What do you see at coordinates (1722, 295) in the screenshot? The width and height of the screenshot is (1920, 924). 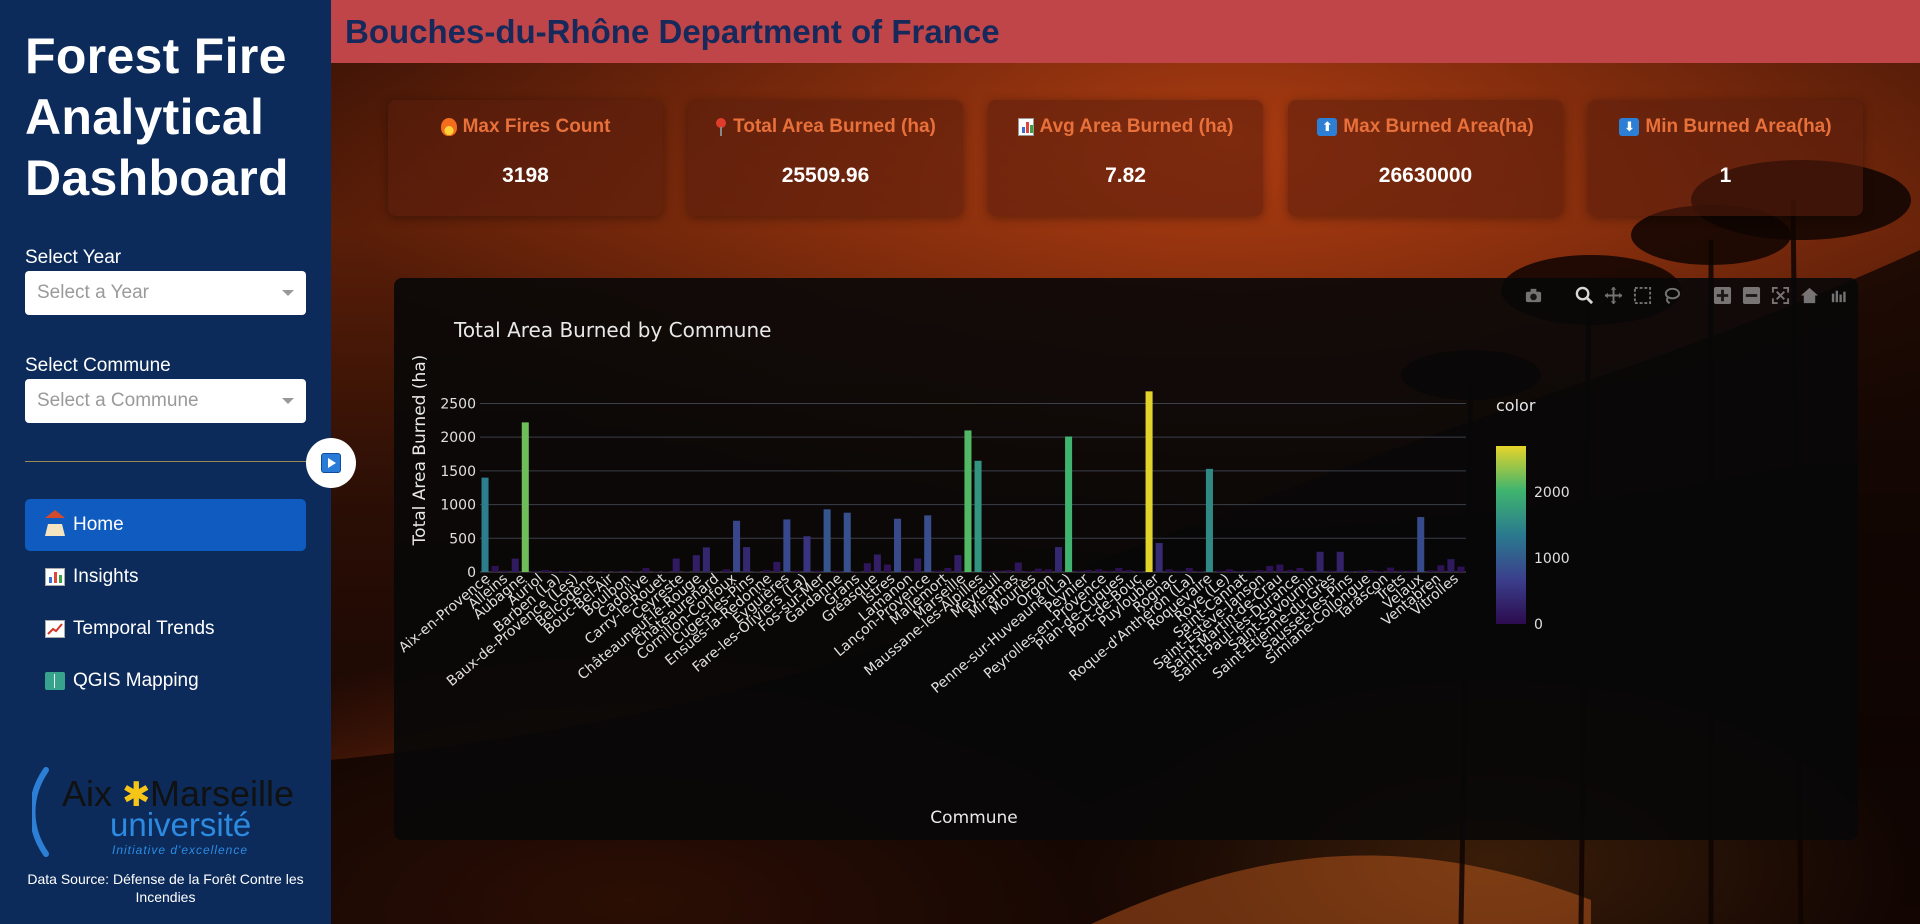 I see `zoom-in-icon` at bounding box center [1722, 295].